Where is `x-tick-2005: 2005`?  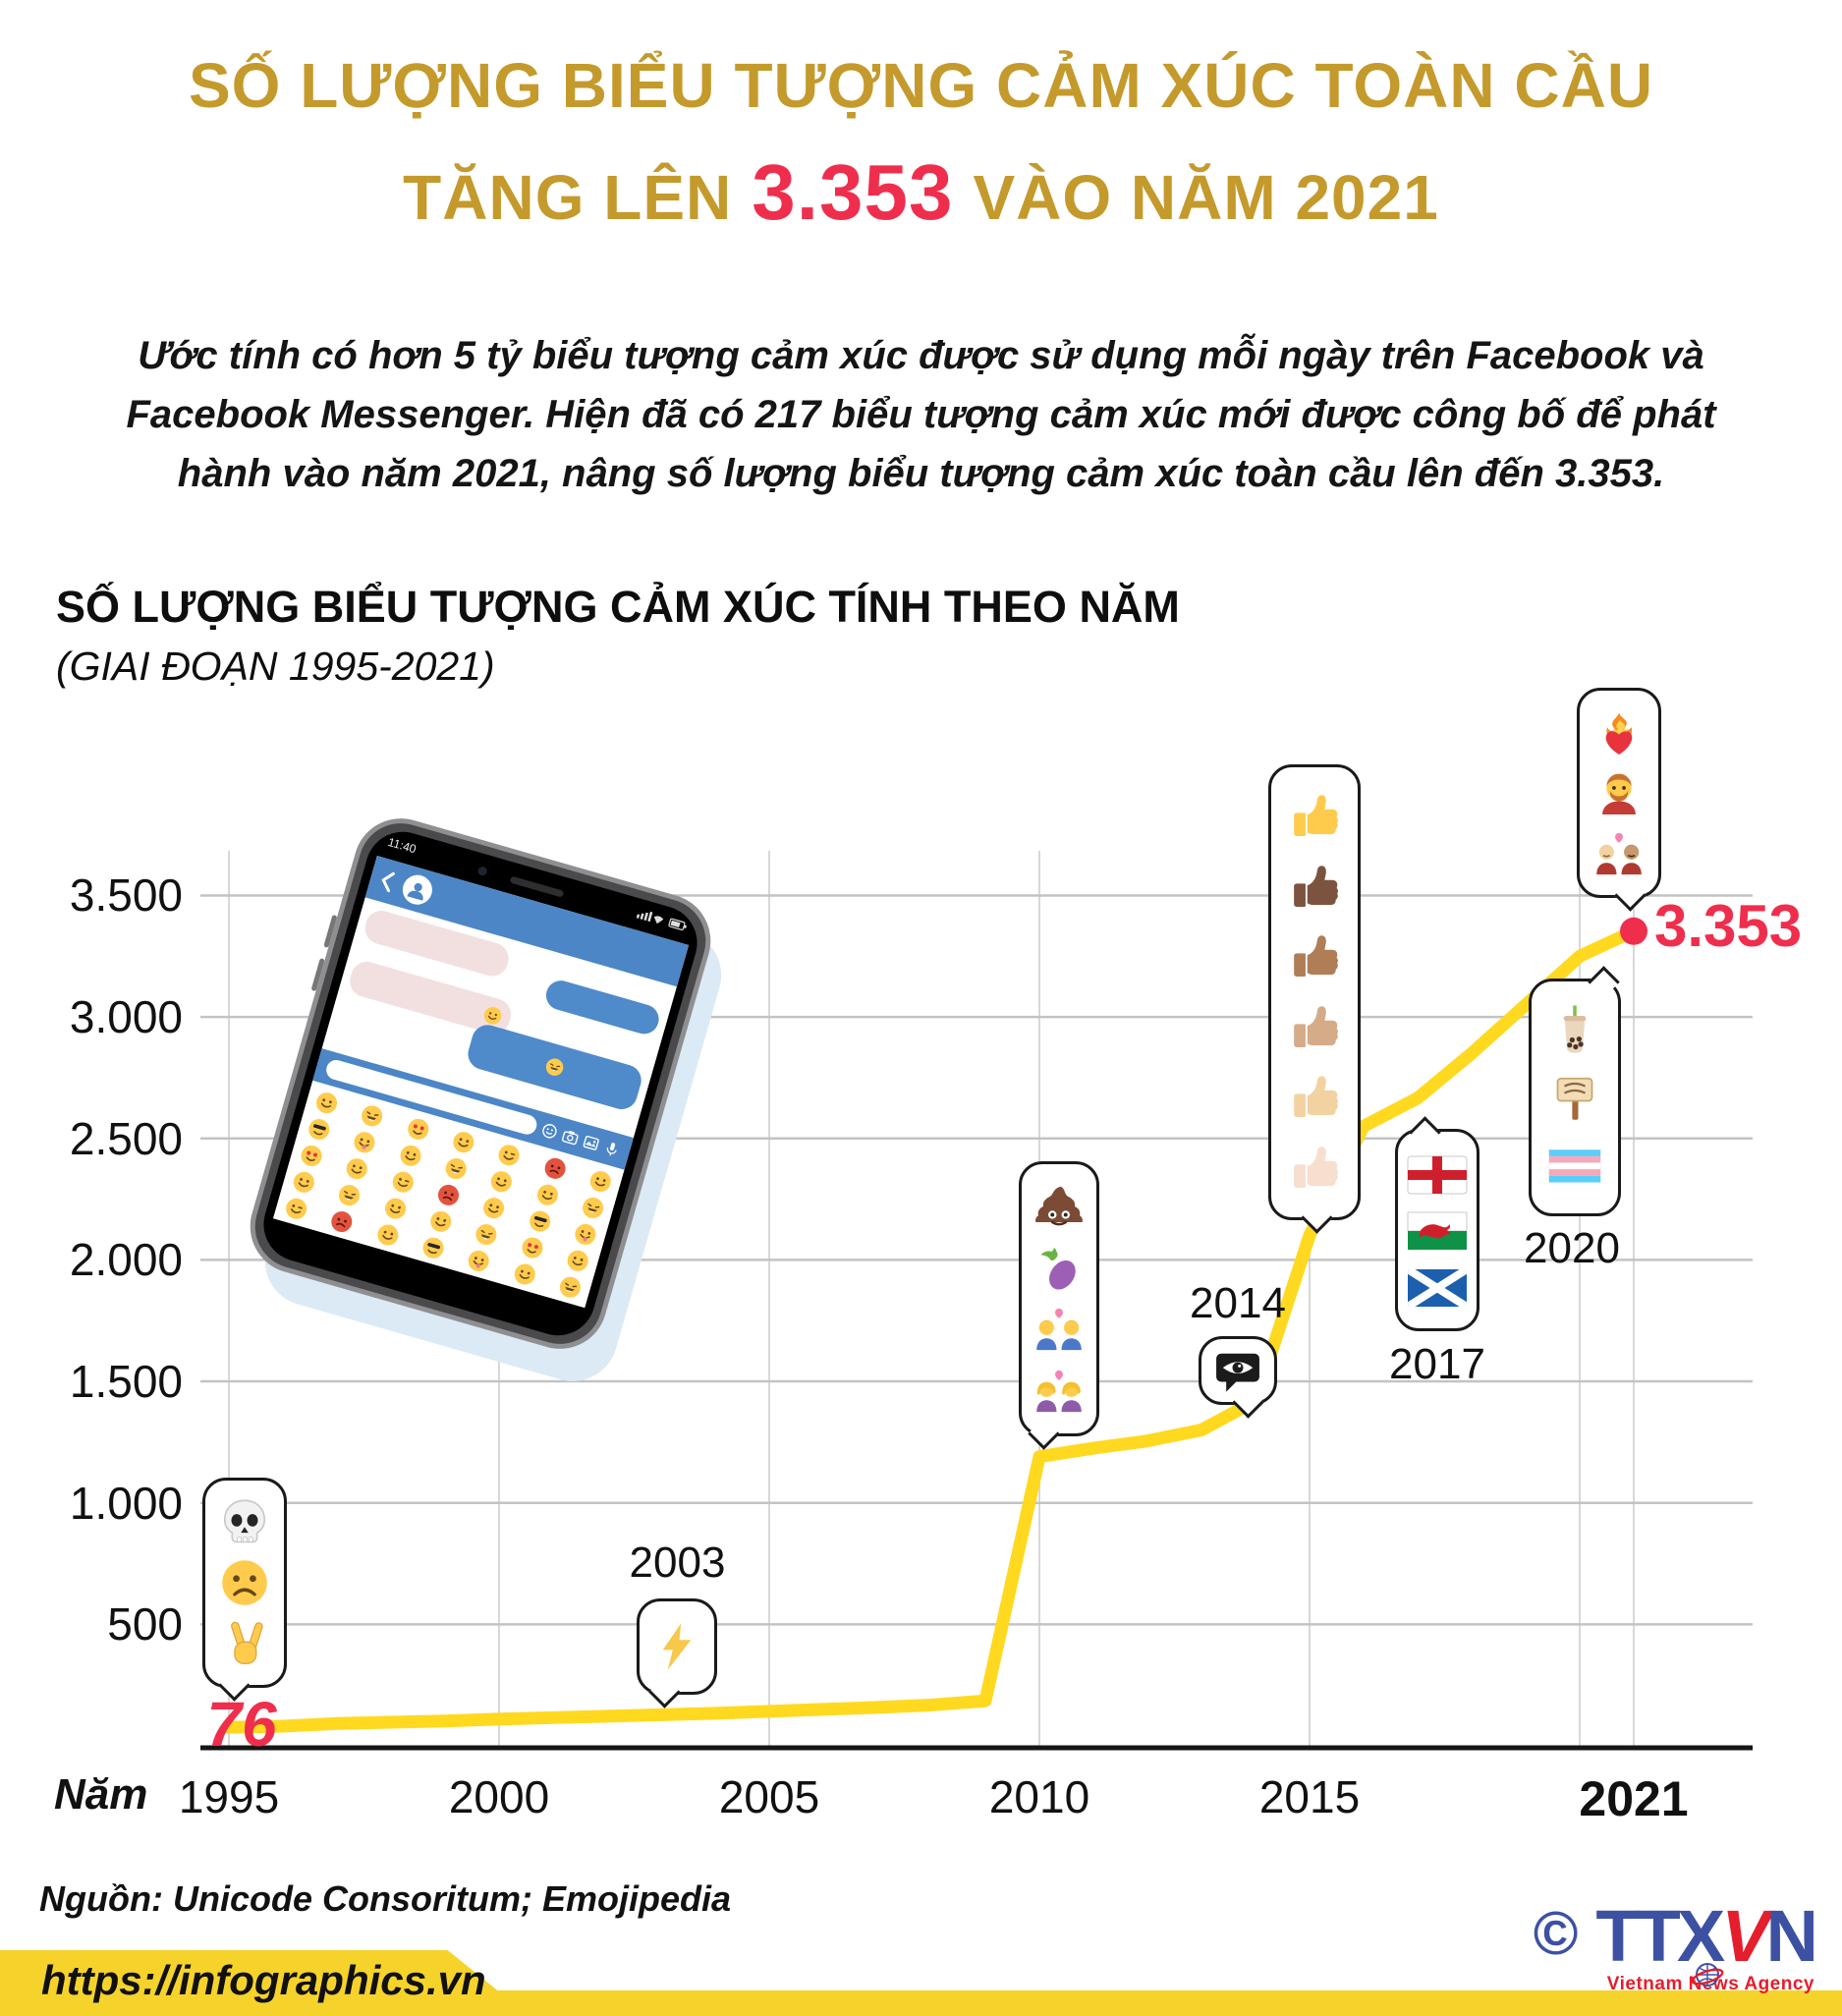
x-tick-2005: 2005 is located at coordinates (769, 1796).